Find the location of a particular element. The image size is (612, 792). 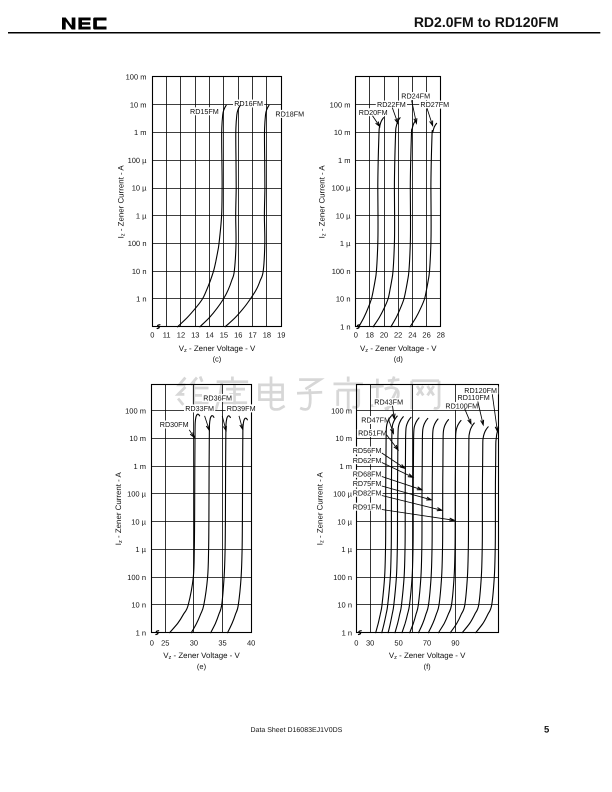

svg-text: 5 is located at coordinates (547, 729).